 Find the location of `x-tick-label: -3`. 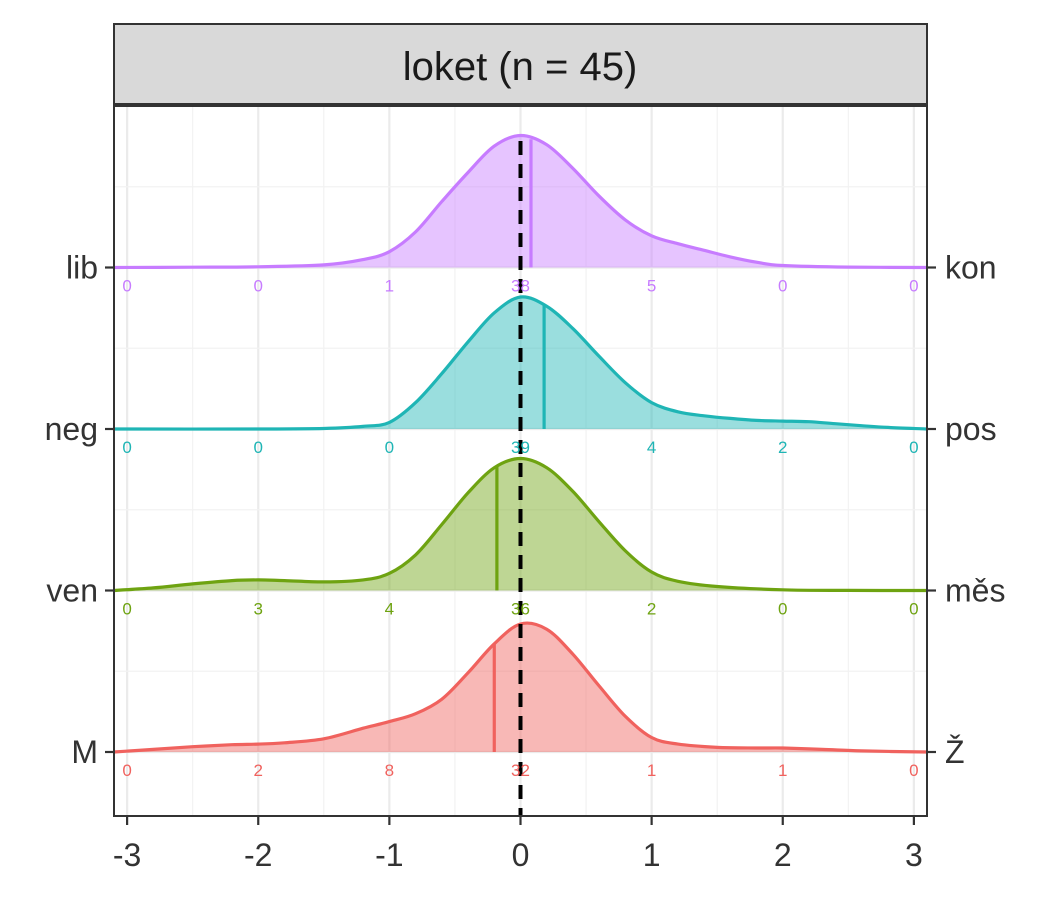

x-tick-label: -3 is located at coordinates (127, 855).